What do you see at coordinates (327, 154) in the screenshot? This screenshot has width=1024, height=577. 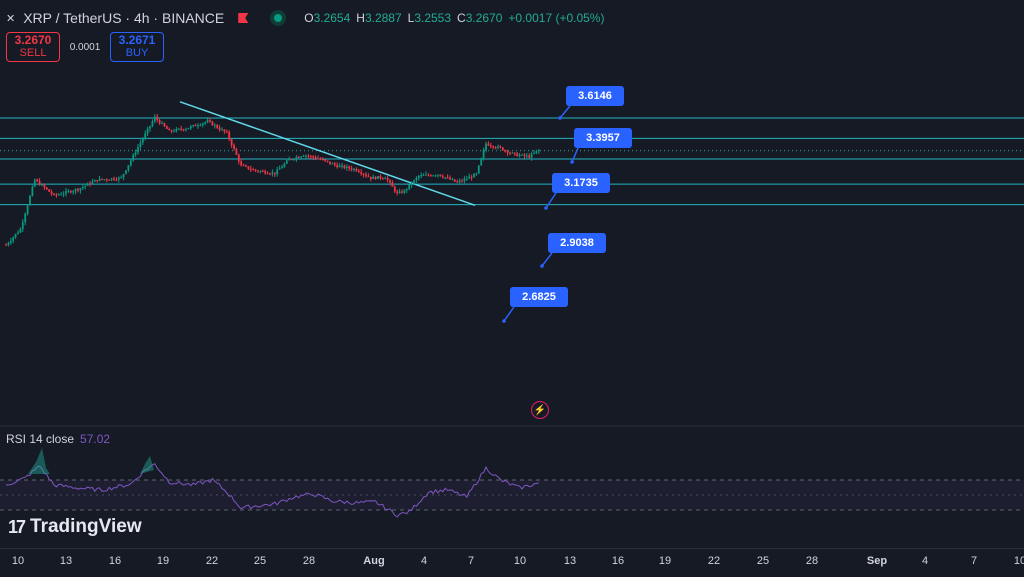 I see `descending-trendline` at bounding box center [327, 154].